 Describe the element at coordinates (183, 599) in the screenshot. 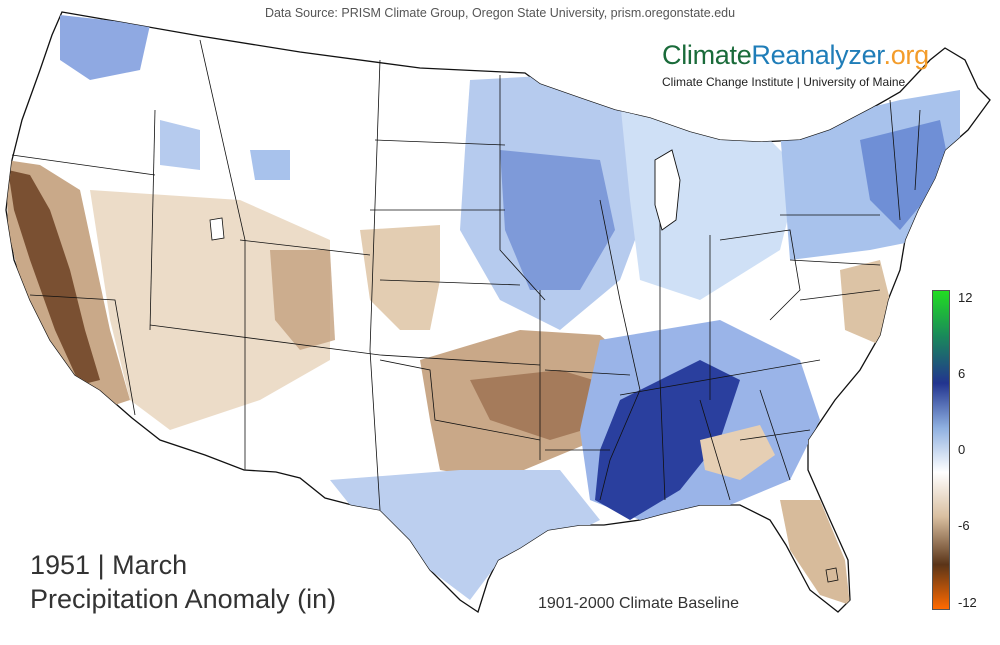

I see `variable-title: Precipitation Anomaly (in)` at that location.